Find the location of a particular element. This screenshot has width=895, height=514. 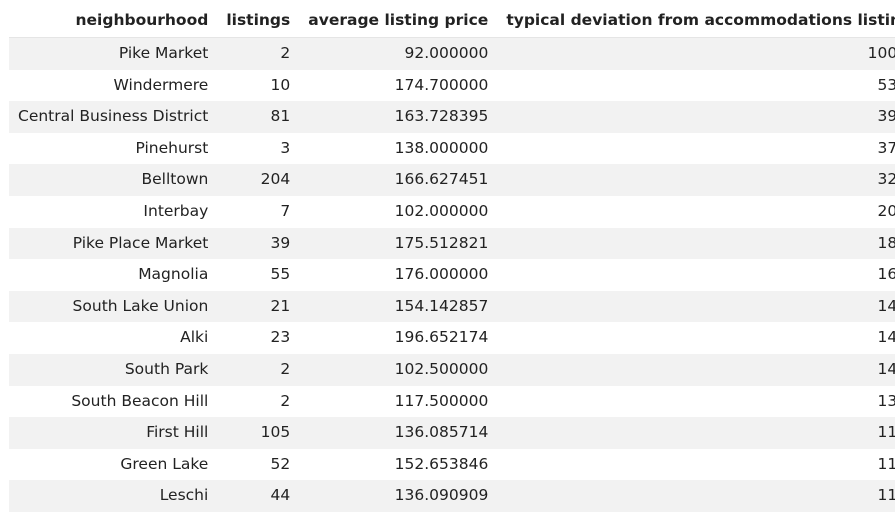

cell-typical-deviation: 13.821212 is located at coordinates (696, 401).